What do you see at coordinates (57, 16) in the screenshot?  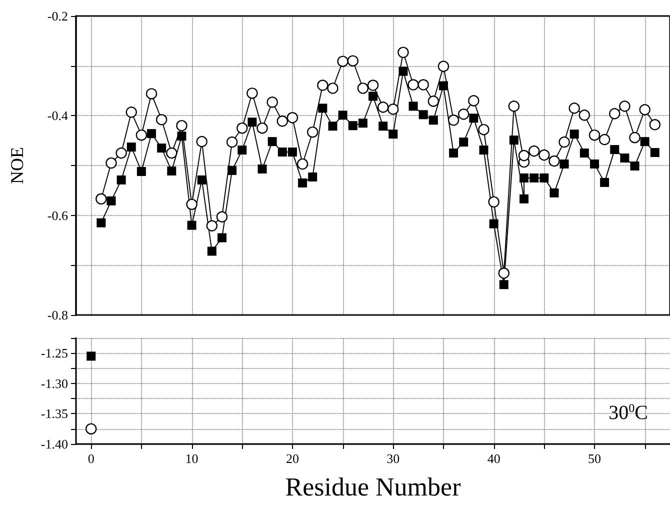 I see `y-tick-label: -0.2` at bounding box center [57, 16].